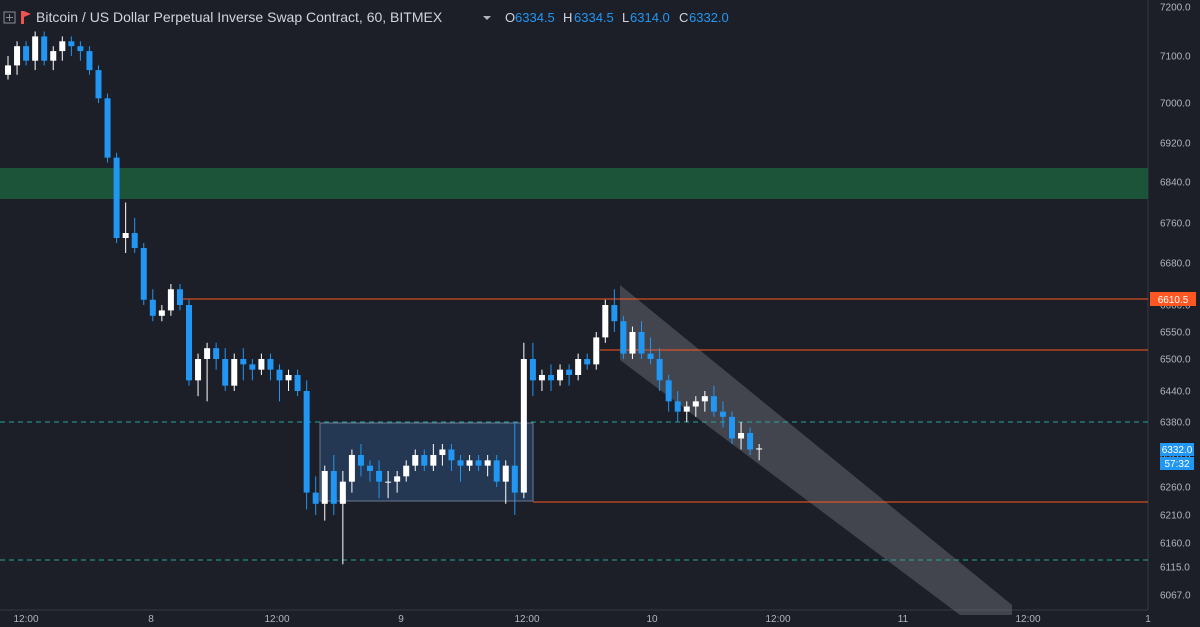 This screenshot has height=627, width=1200. Describe the element at coordinates (510, 17) in the screenshot. I see `ohlc-open-key: O` at that location.